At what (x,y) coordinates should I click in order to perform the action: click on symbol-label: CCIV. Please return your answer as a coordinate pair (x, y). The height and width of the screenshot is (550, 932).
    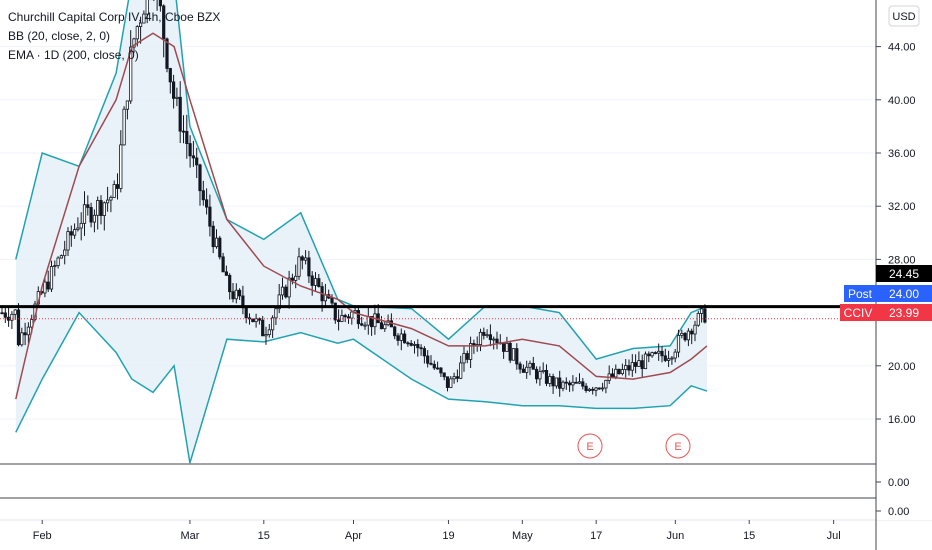
    Looking at the image, I should click on (858, 313).